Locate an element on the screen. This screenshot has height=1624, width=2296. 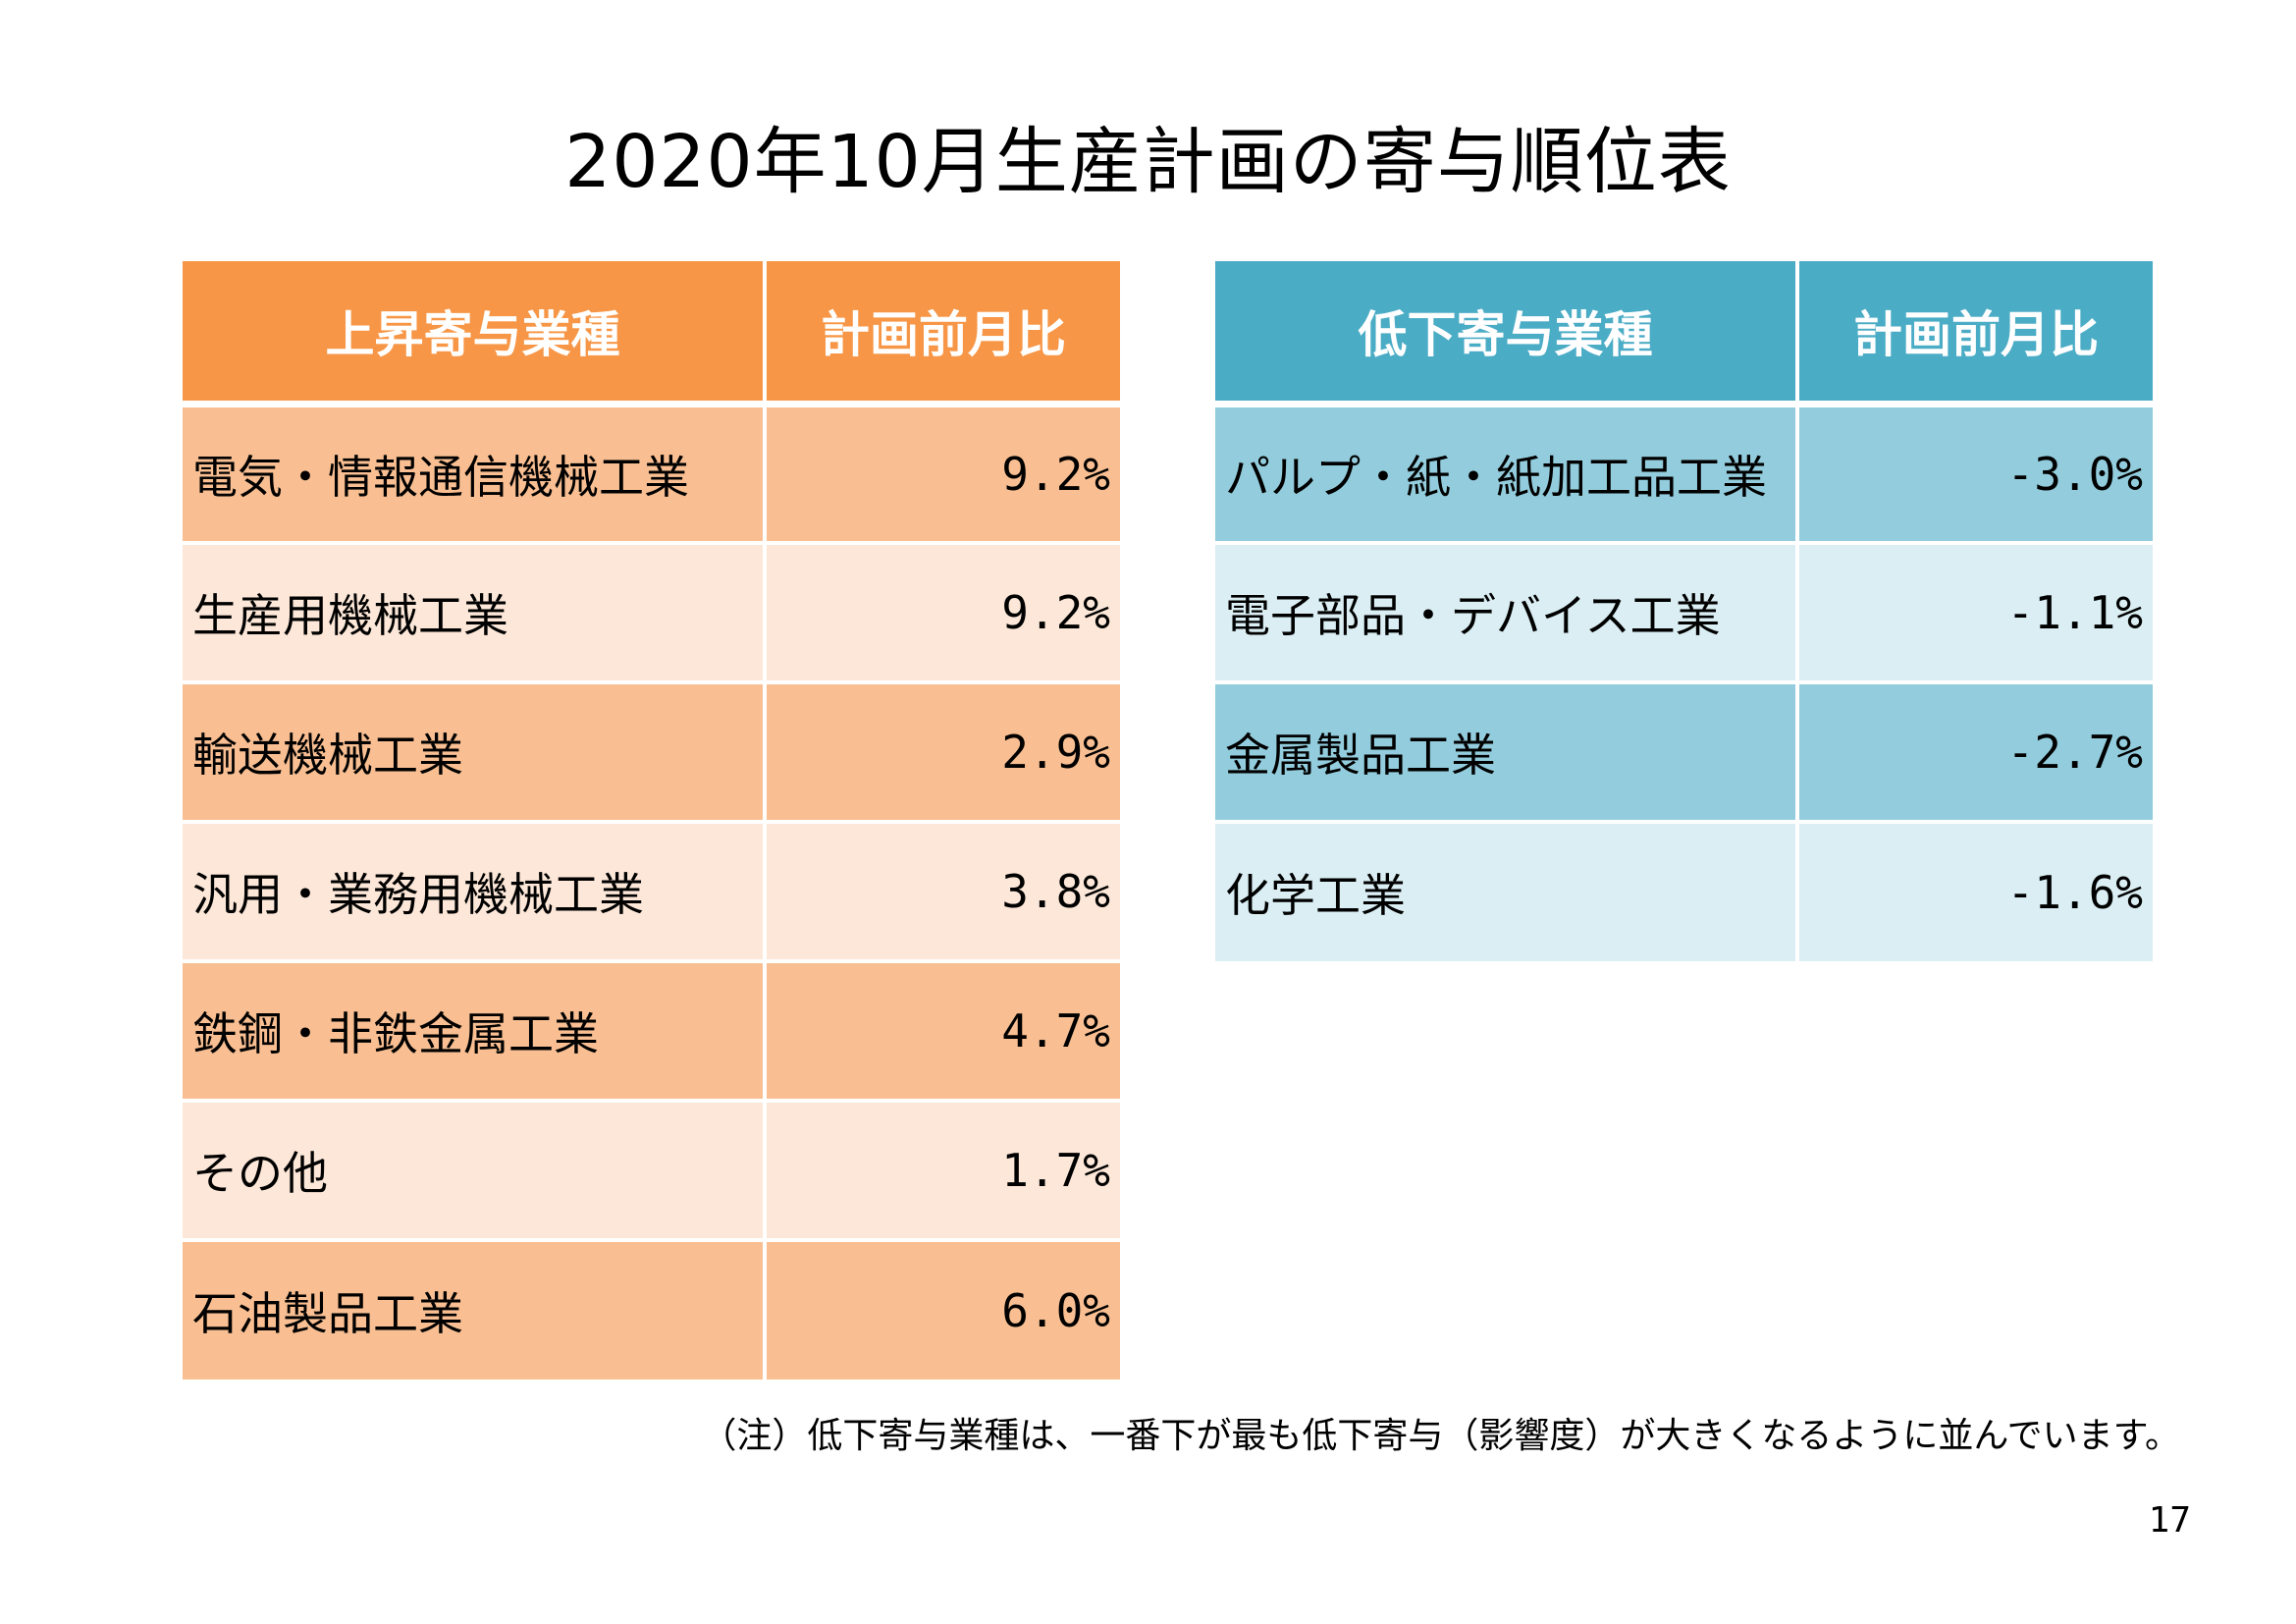
page-title: 2020年10月生産計画の寄与順位表 is located at coordinates (1148, 162).